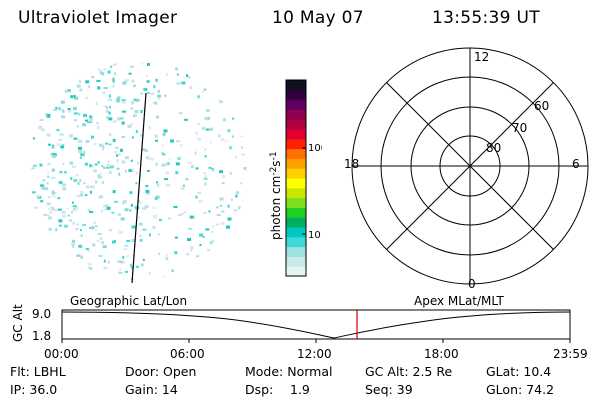 The image size is (600, 400). I want to click on timeline-ytick-bottom: 1.8, so click(41, 336).